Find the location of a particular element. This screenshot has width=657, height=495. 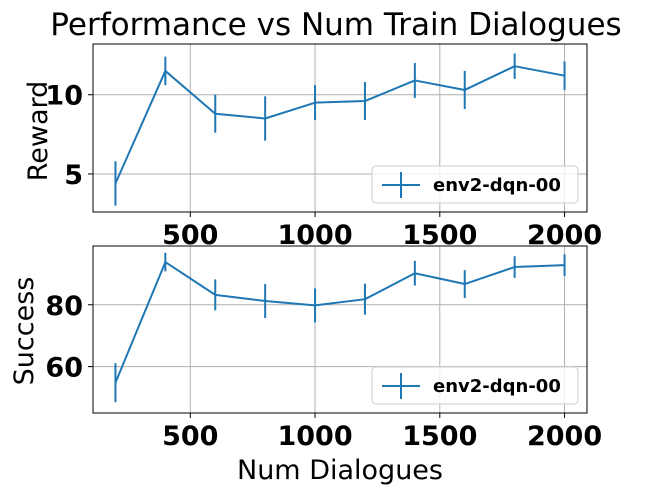

success-y-axis-label: Success is located at coordinates (24, 331).